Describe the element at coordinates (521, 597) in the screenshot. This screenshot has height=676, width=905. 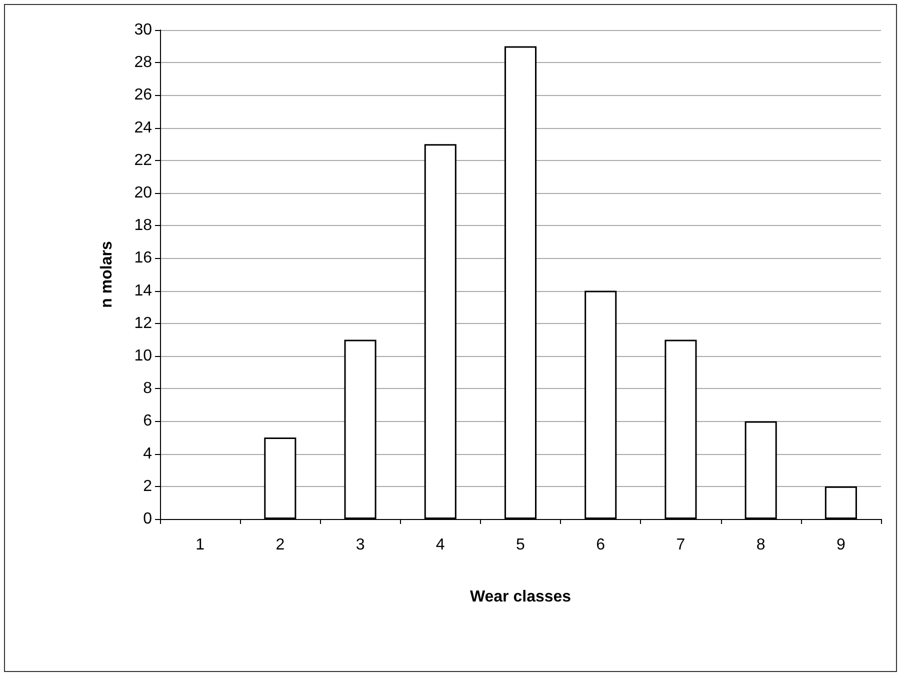
I see `x-axis-title: Wear classes` at that location.